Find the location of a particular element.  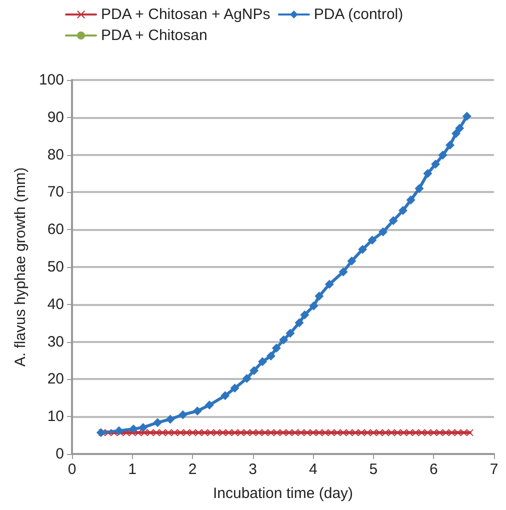

y-tick-label: 70 is located at coordinates (55, 192).